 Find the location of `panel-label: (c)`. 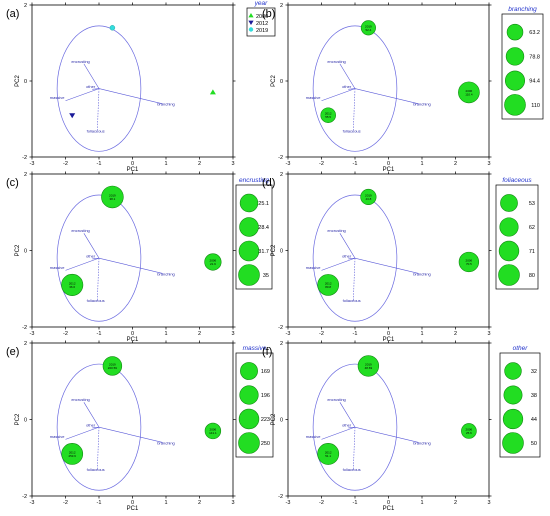

panel-label: (c) is located at coordinates (12, 183).